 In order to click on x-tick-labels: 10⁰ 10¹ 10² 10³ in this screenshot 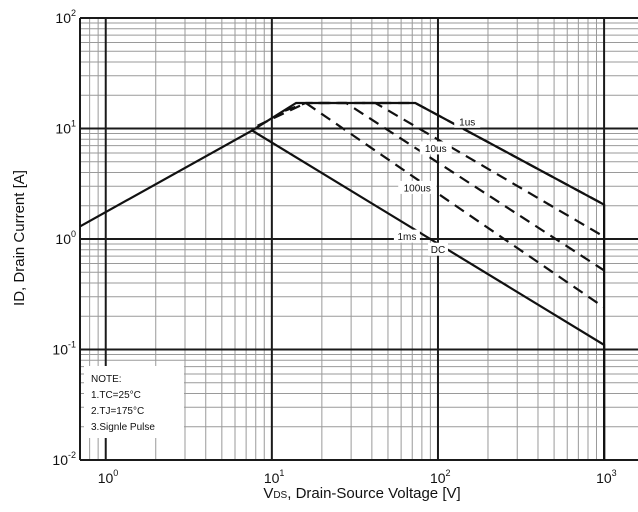, I will do `click(357, 477)`.